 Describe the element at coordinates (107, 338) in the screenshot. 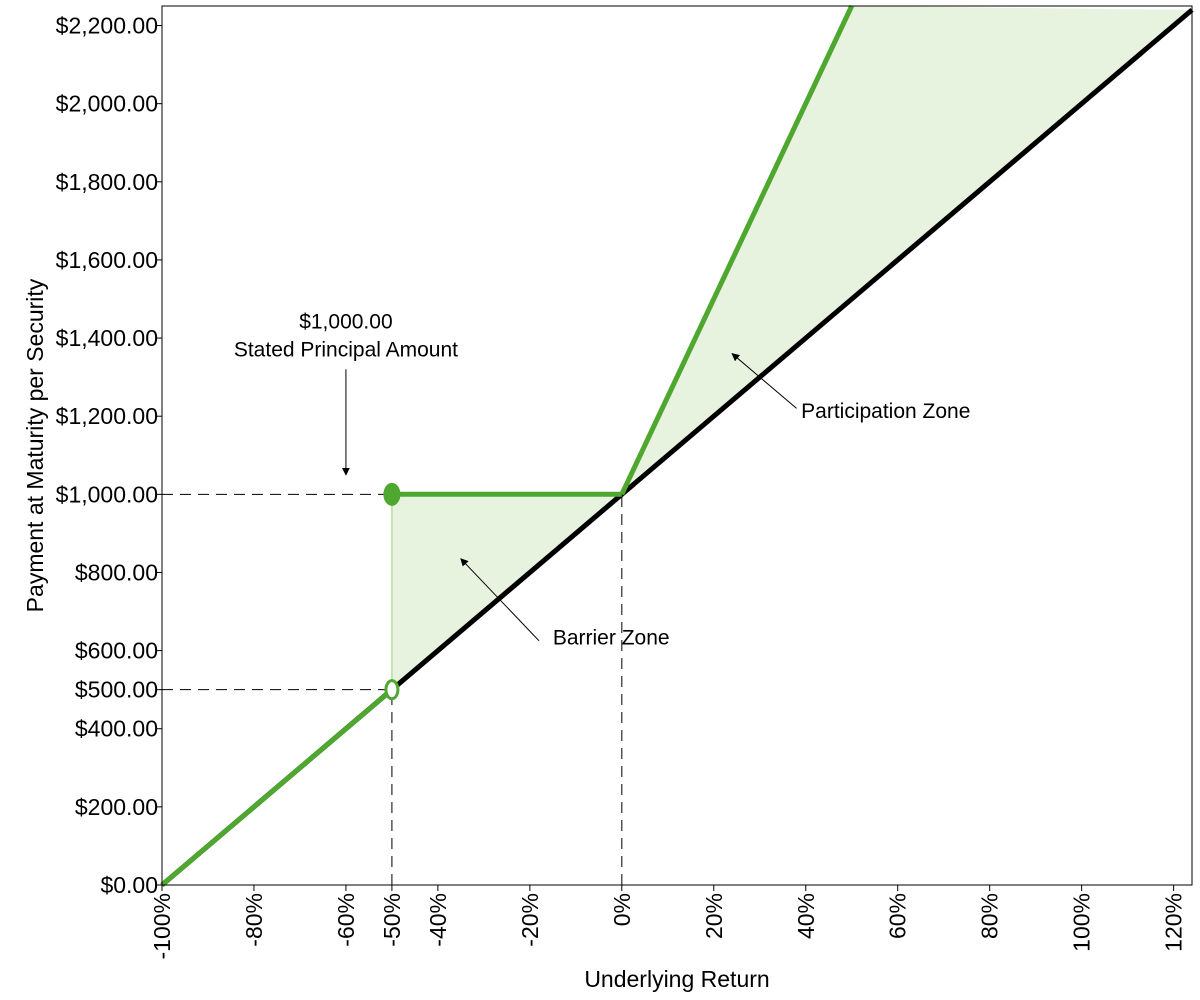

I see `y-tick-label-8: $1,400.00` at that location.